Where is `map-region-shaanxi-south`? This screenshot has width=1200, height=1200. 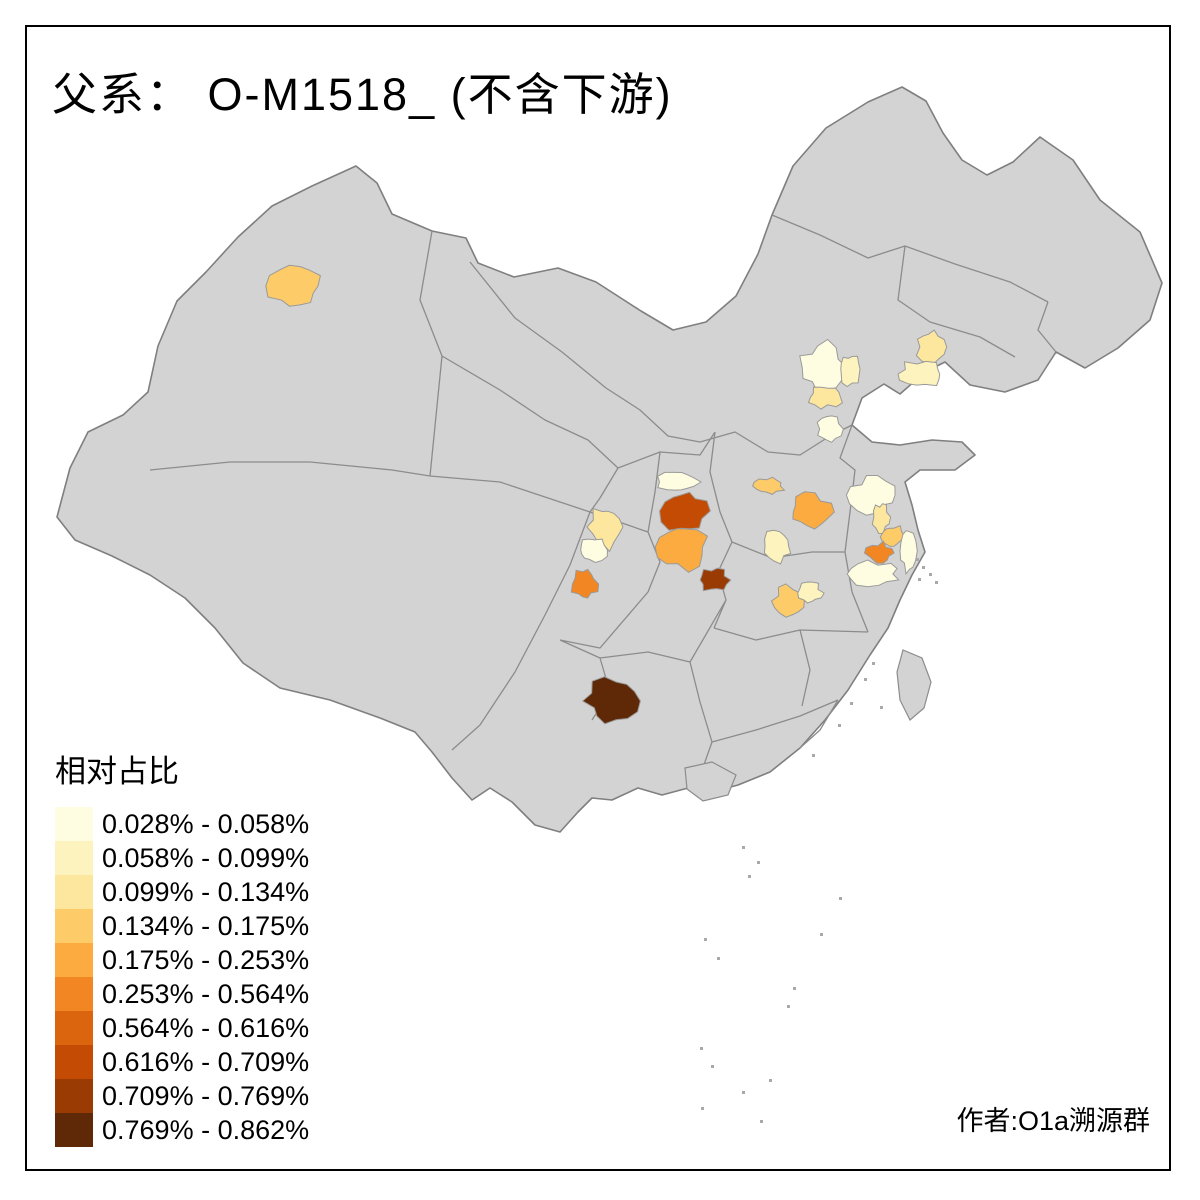 map-region-shaanxi-south is located at coordinates (681, 550).